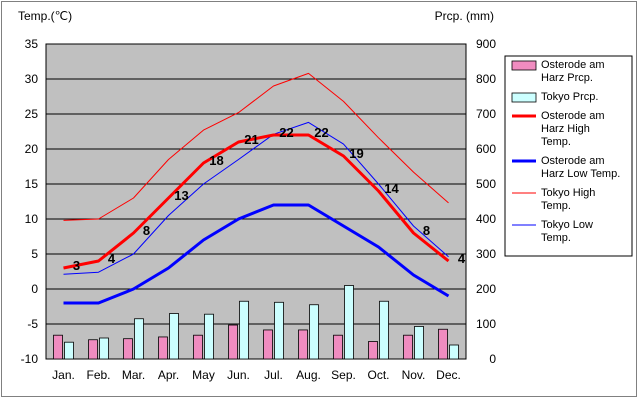 The width and height of the screenshot is (640, 401). I want to click on high-temp-data-label: 19, so click(356, 153).